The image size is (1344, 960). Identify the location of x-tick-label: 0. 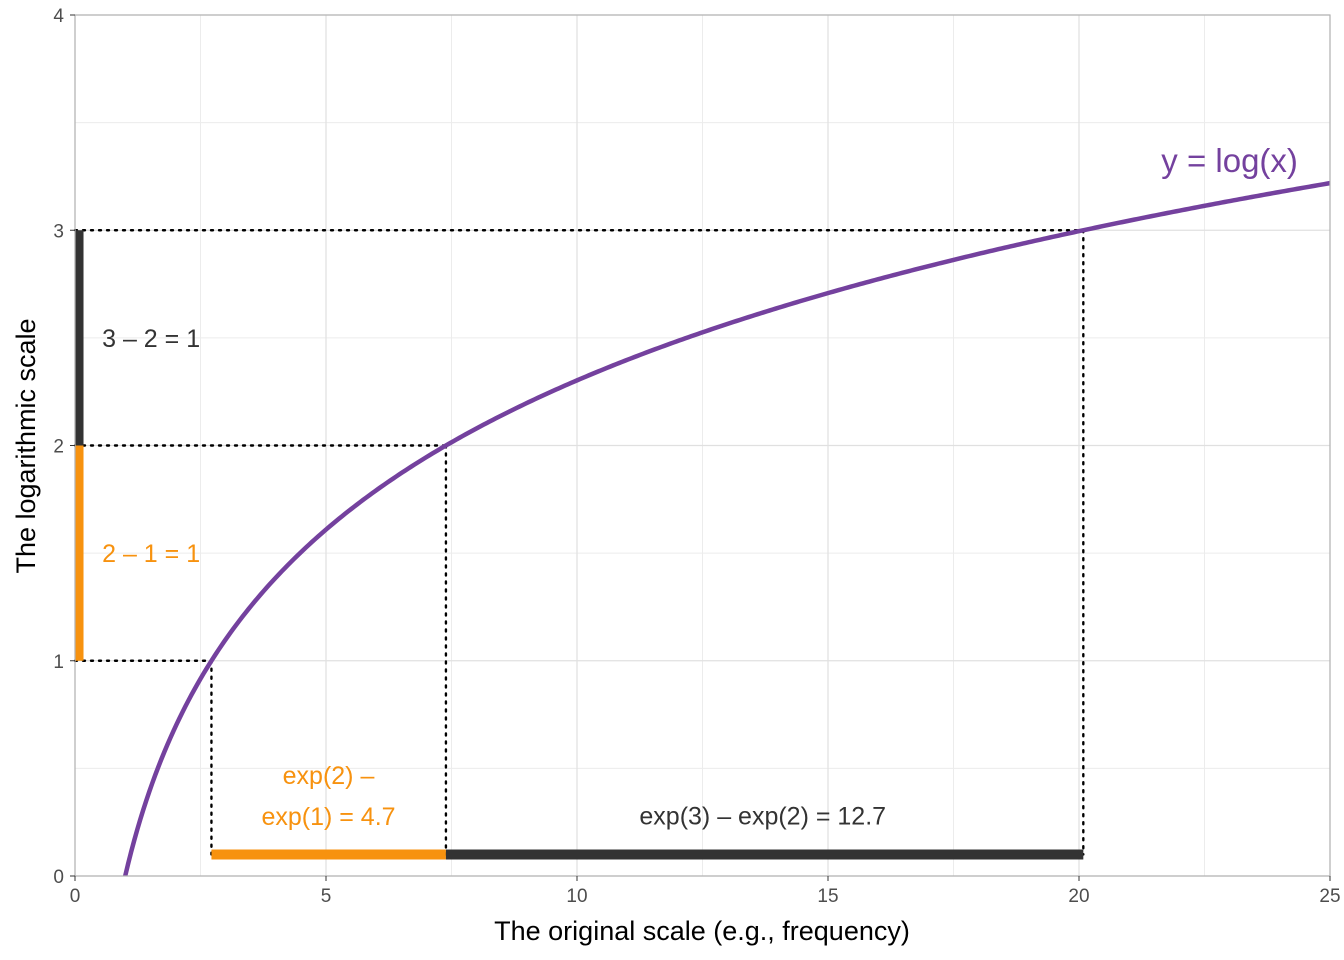
(75, 896).